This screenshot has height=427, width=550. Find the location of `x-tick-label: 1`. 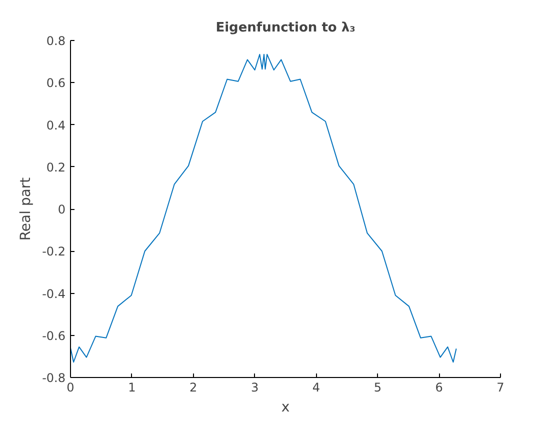

x-tick-label: 1 is located at coordinates (132, 387).